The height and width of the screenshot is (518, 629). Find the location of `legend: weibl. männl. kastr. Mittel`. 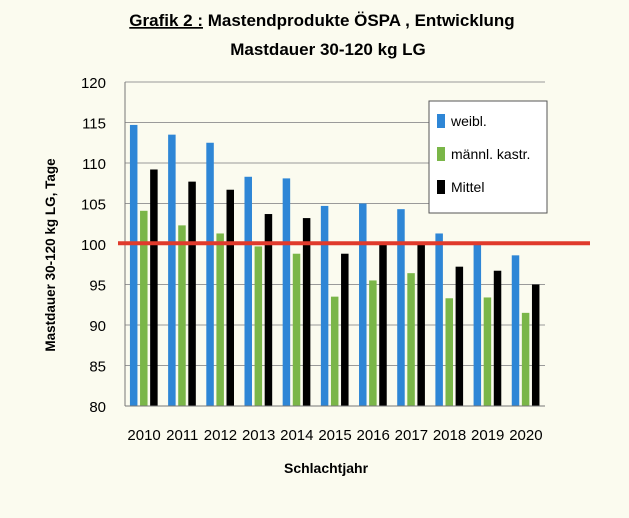

legend: weibl. männl. kastr. Mittel is located at coordinates (488, 157).